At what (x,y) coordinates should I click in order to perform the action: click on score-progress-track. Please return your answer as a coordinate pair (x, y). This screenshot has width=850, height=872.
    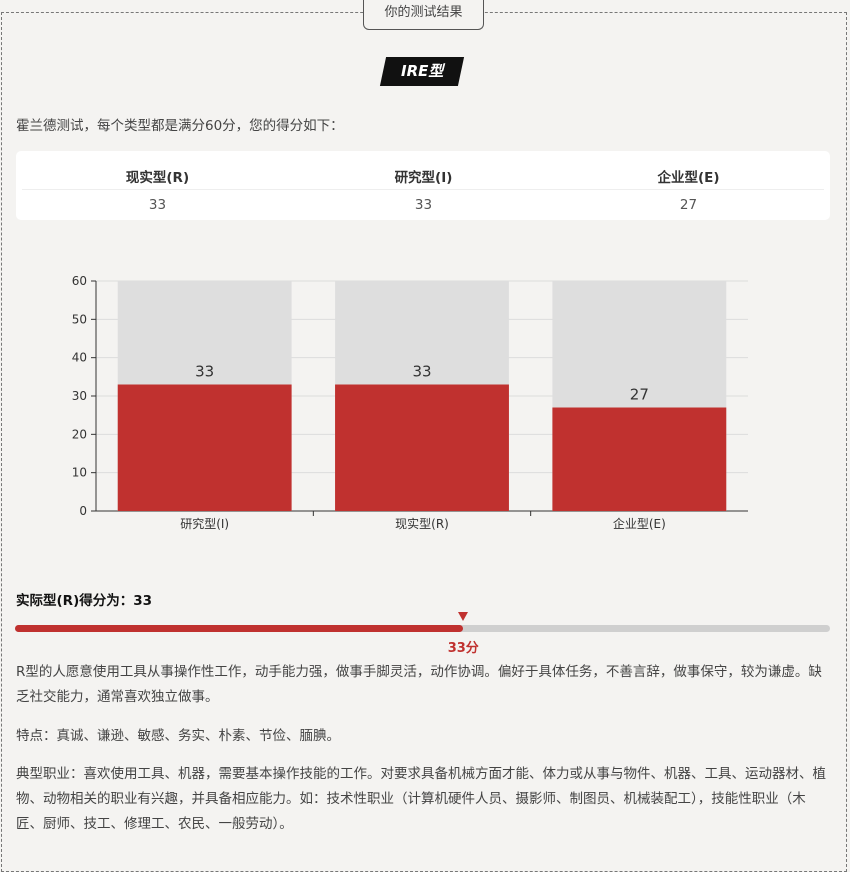
    Looking at the image, I should click on (422, 628).